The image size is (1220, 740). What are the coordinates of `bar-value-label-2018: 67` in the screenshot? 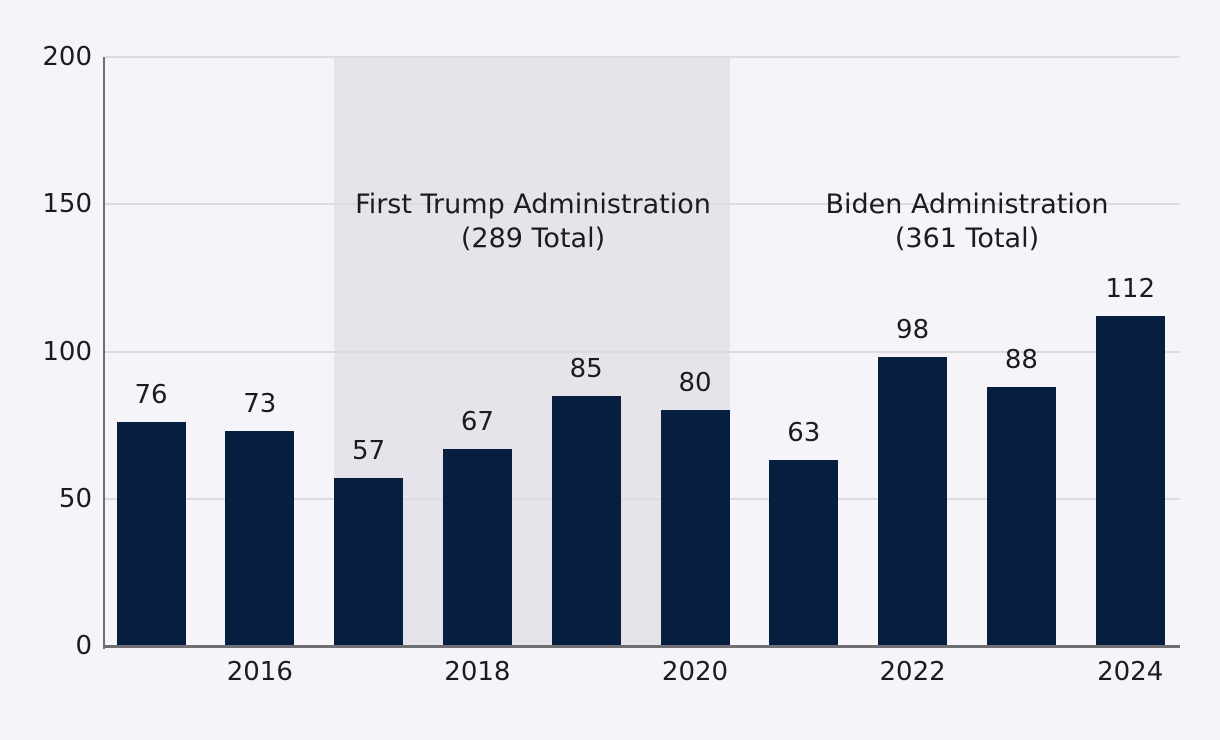 It's located at (477, 421).